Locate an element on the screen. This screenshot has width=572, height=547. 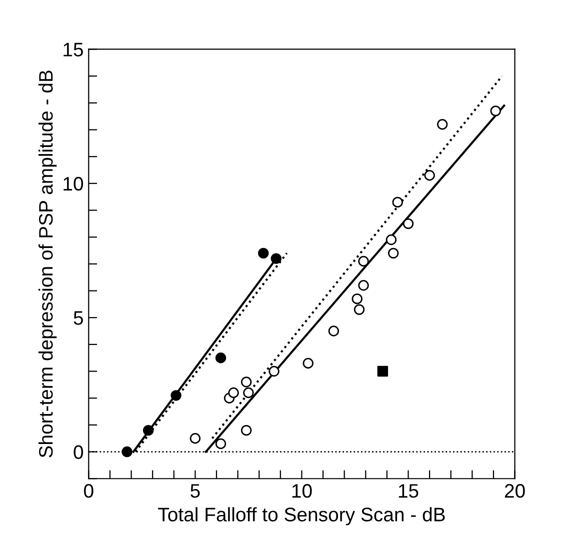
x-tick-label: 0 is located at coordinates (89, 491).